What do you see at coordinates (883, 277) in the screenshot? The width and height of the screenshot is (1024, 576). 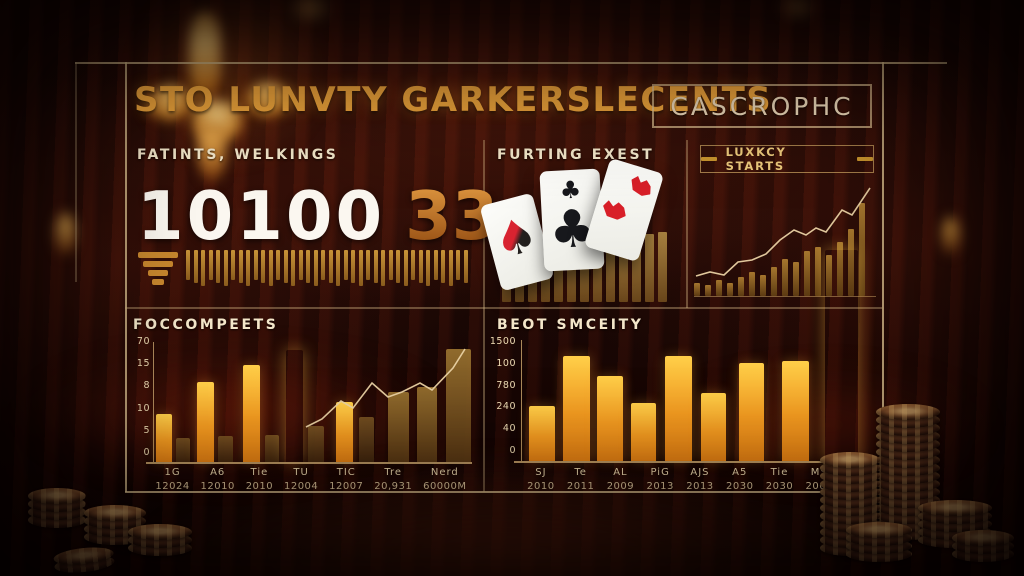 I see `frame-right` at bounding box center [883, 277].